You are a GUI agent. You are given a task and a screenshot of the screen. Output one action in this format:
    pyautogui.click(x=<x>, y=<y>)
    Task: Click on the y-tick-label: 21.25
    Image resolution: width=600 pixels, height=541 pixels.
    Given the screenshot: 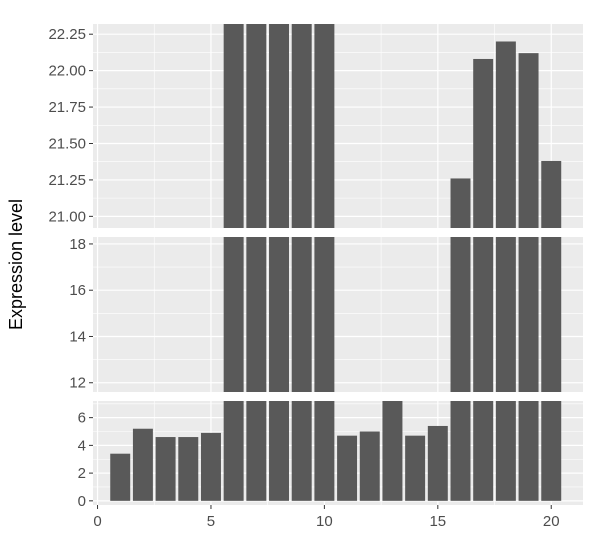 What is the action you would take?
    pyautogui.click(x=67, y=180)
    